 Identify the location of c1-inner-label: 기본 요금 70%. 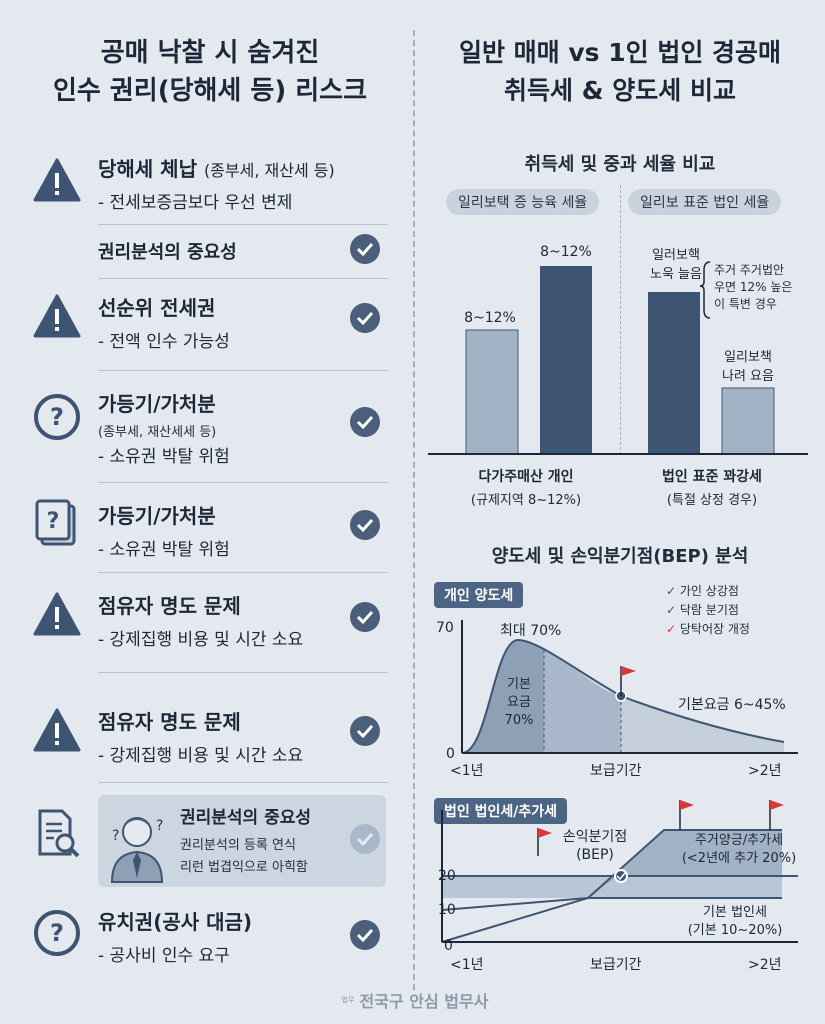
(519, 703).